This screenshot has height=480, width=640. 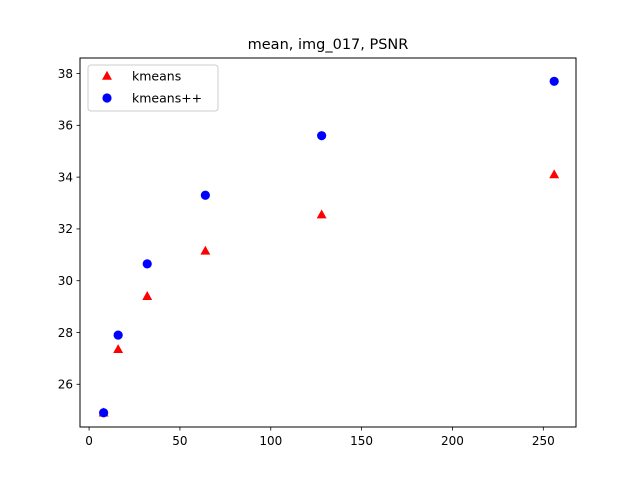 What do you see at coordinates (65, 74) in the screenshot?
I see `y-tick-label: 38` at bounding box center [65, 74].